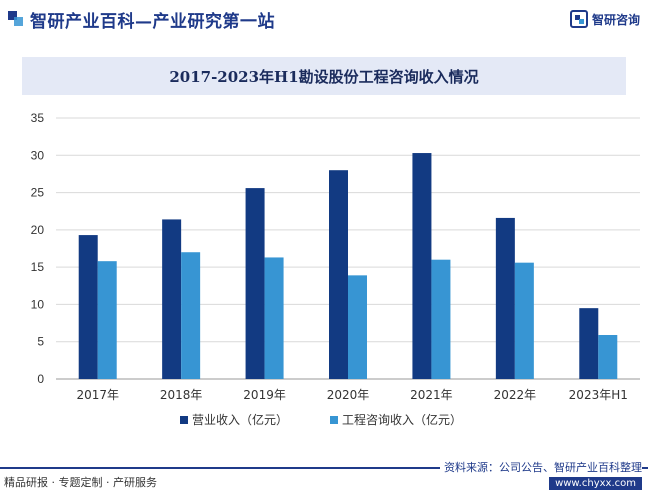  Describe the element at coordinates (38, 230) in the screenshot. I see `y-tick-label: 20` at that location.